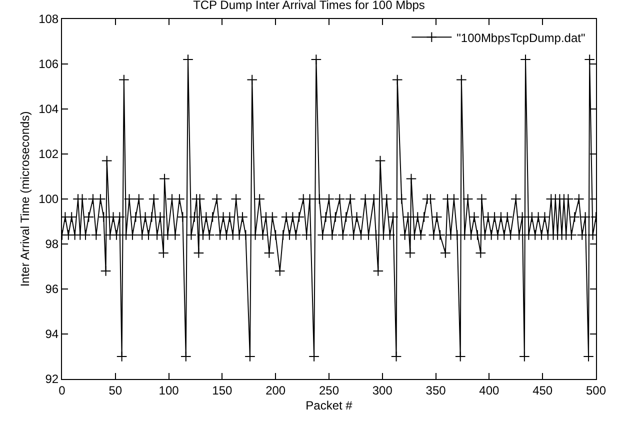 This screenshot has width=618, height=422. Describe the element at coordinates (115, 390) in the screenshot. I see `x-tick-label: 50` at that location.